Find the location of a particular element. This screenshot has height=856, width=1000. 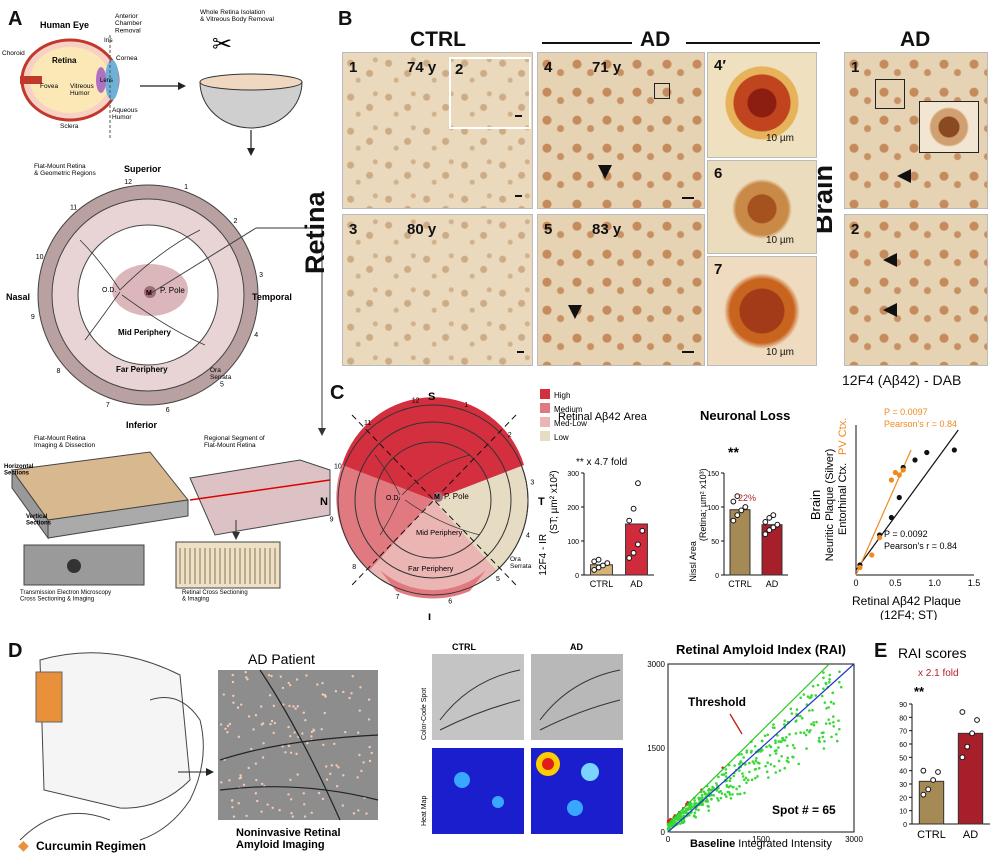

legend-label-medium: Medium is located at coordinates (568, 409).